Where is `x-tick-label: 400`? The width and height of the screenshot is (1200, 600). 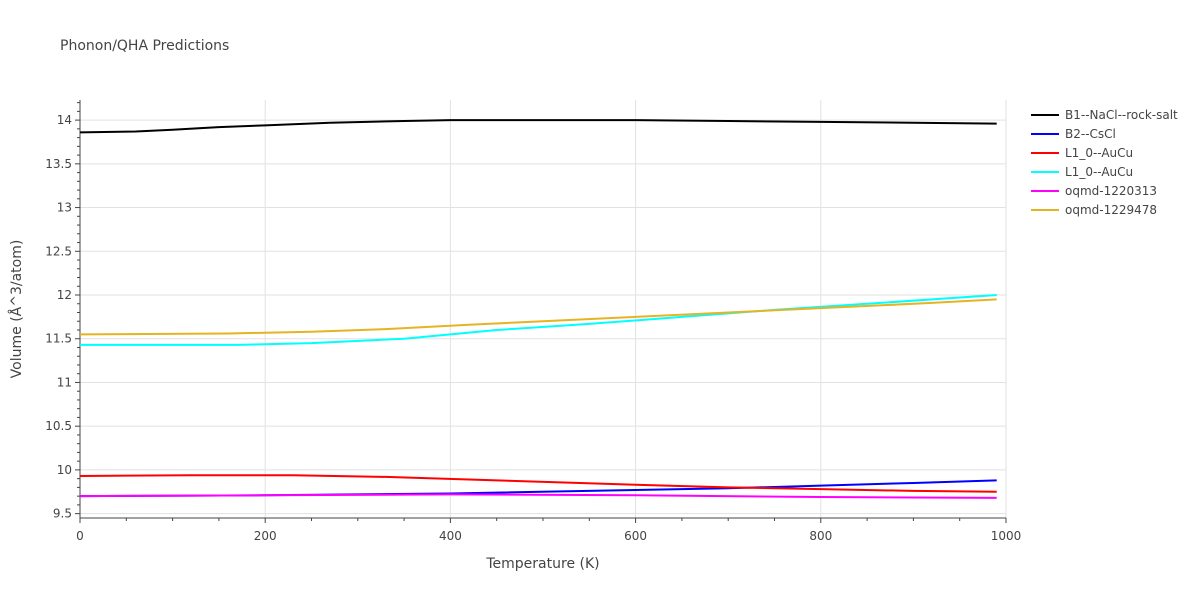 x-tick-label: 400 is located at coordinates (450, 536).